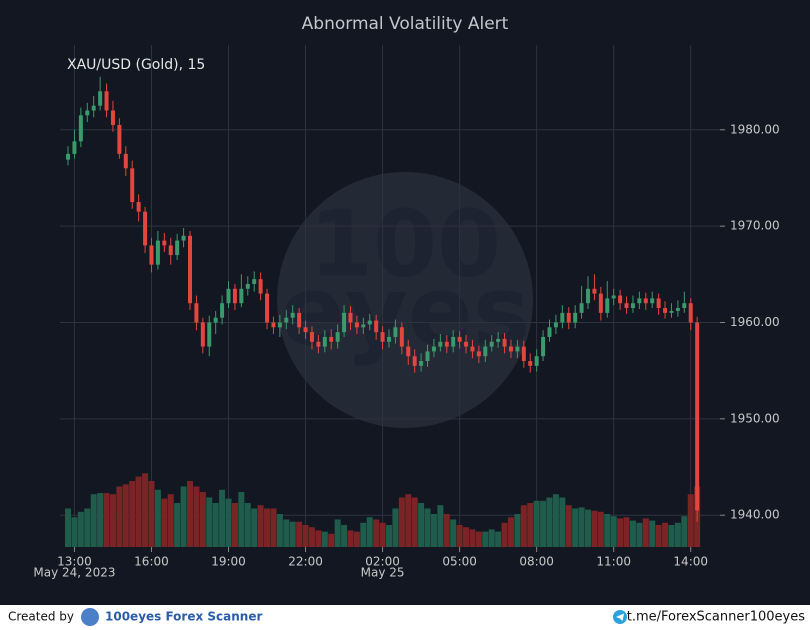  What do you see at coordinates (690, 562) in the screenshot?
I see `x-tick-label: 14:00` at bounding box center [690, 562].